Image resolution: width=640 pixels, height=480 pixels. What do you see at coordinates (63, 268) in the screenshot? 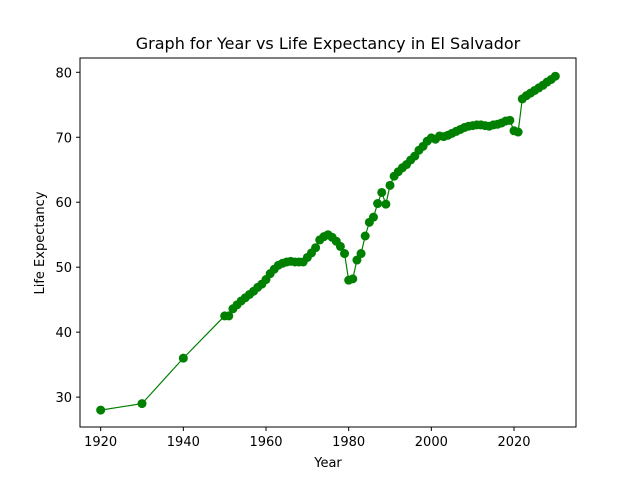
I see `y-tick-label: 50` at bounding box center [63, 268].